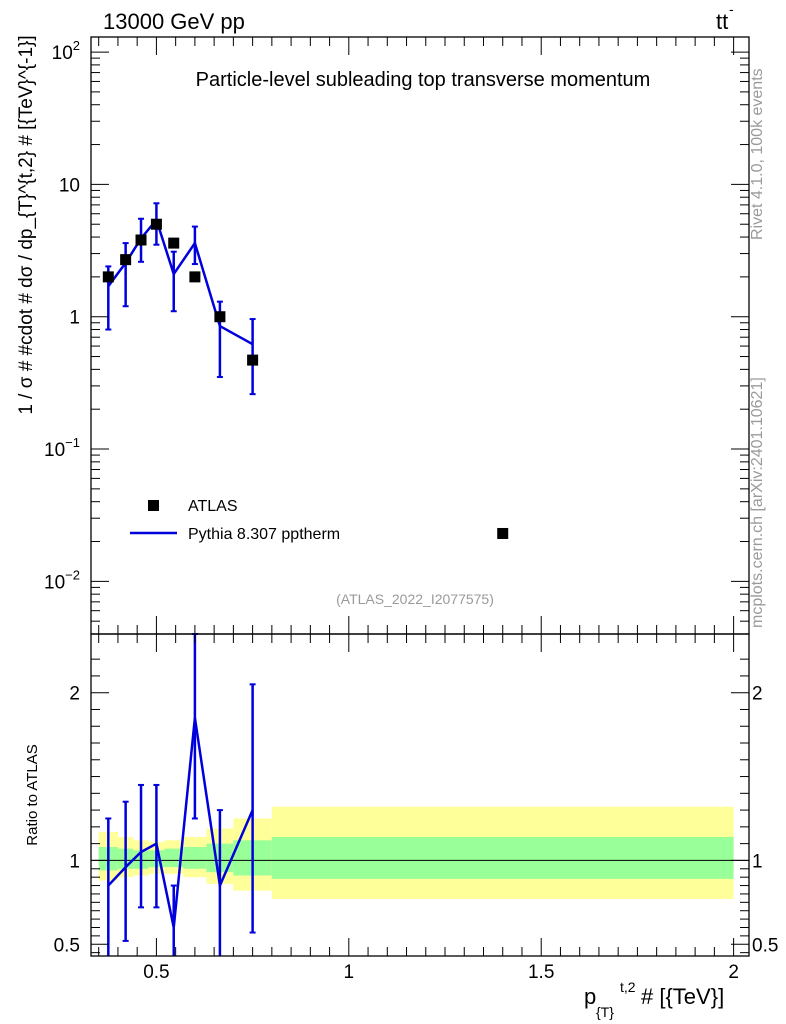  I want to click on ratio-y-tick-label-right: 1, so click(757, 861).